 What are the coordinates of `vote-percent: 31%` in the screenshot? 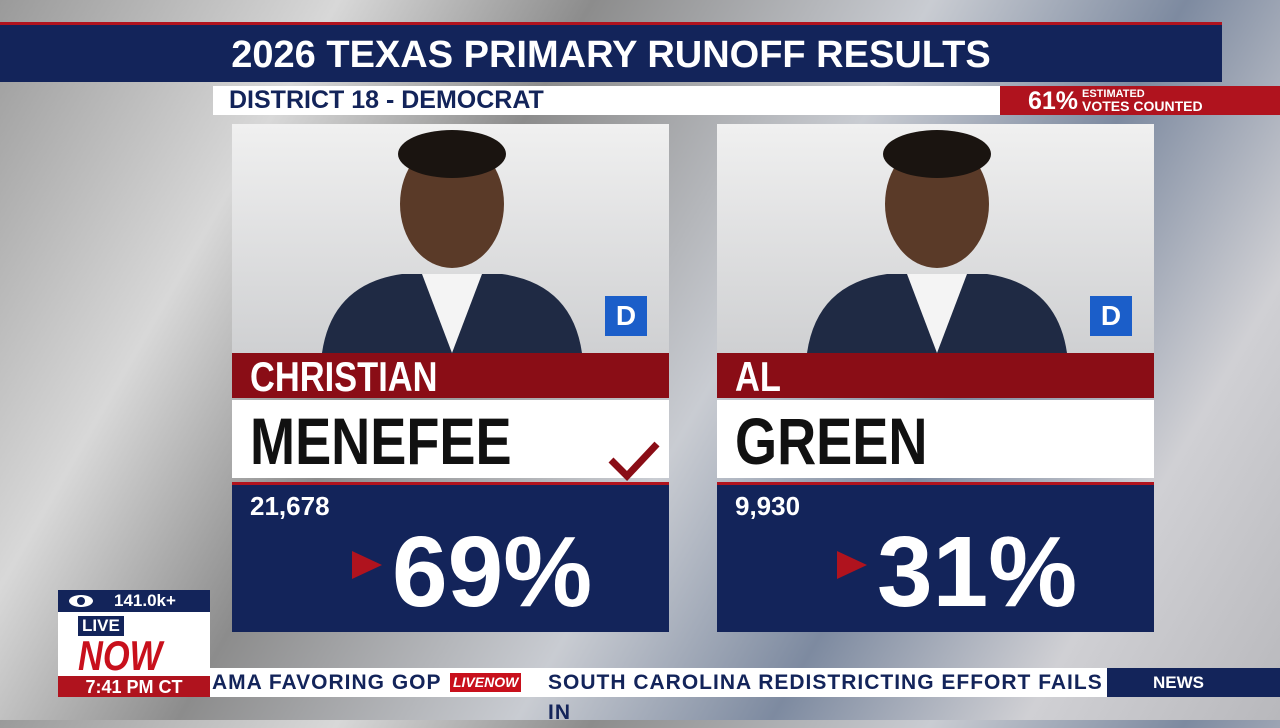 It's located at (977, 572).